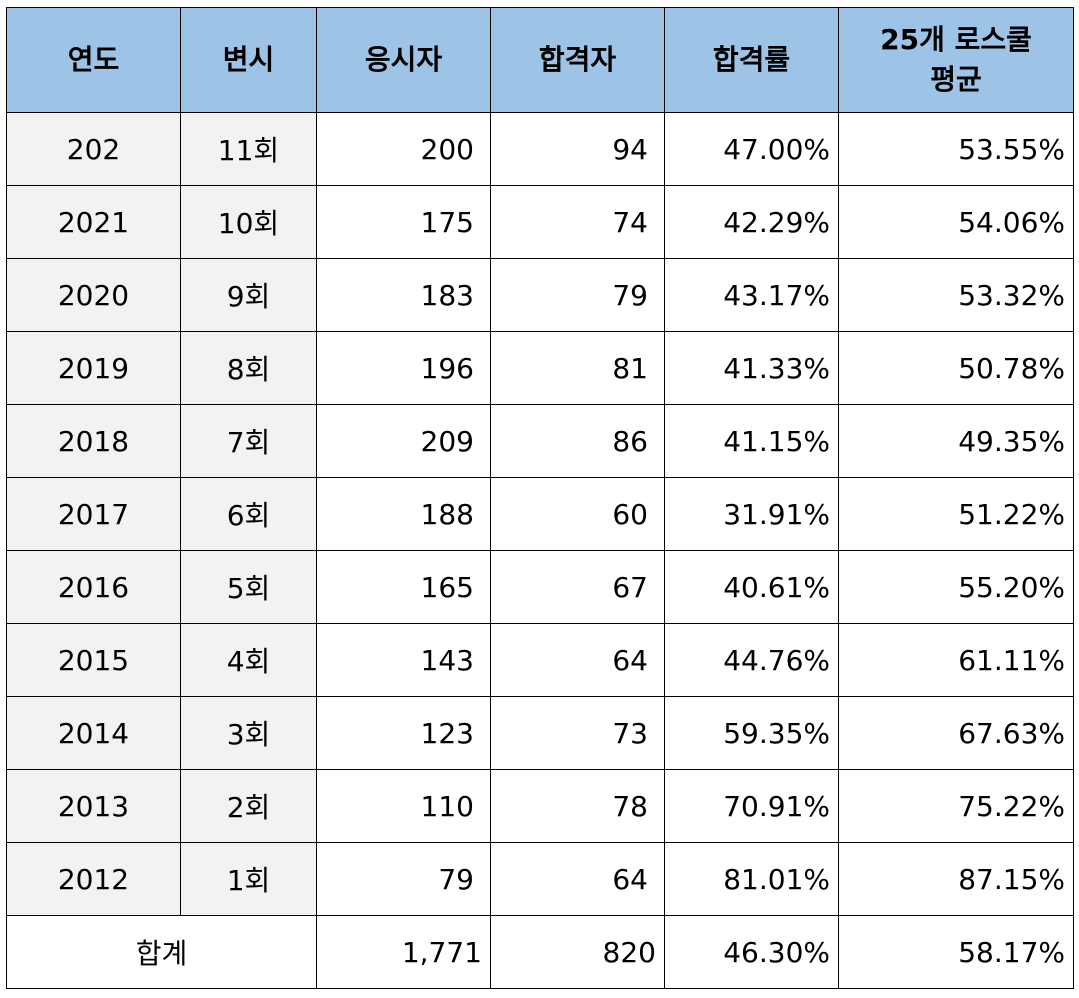  What do you see at coordinates (248, 879) in the screenshot?
I see `cell-exam: 1회` at bounding box center [248, 879].